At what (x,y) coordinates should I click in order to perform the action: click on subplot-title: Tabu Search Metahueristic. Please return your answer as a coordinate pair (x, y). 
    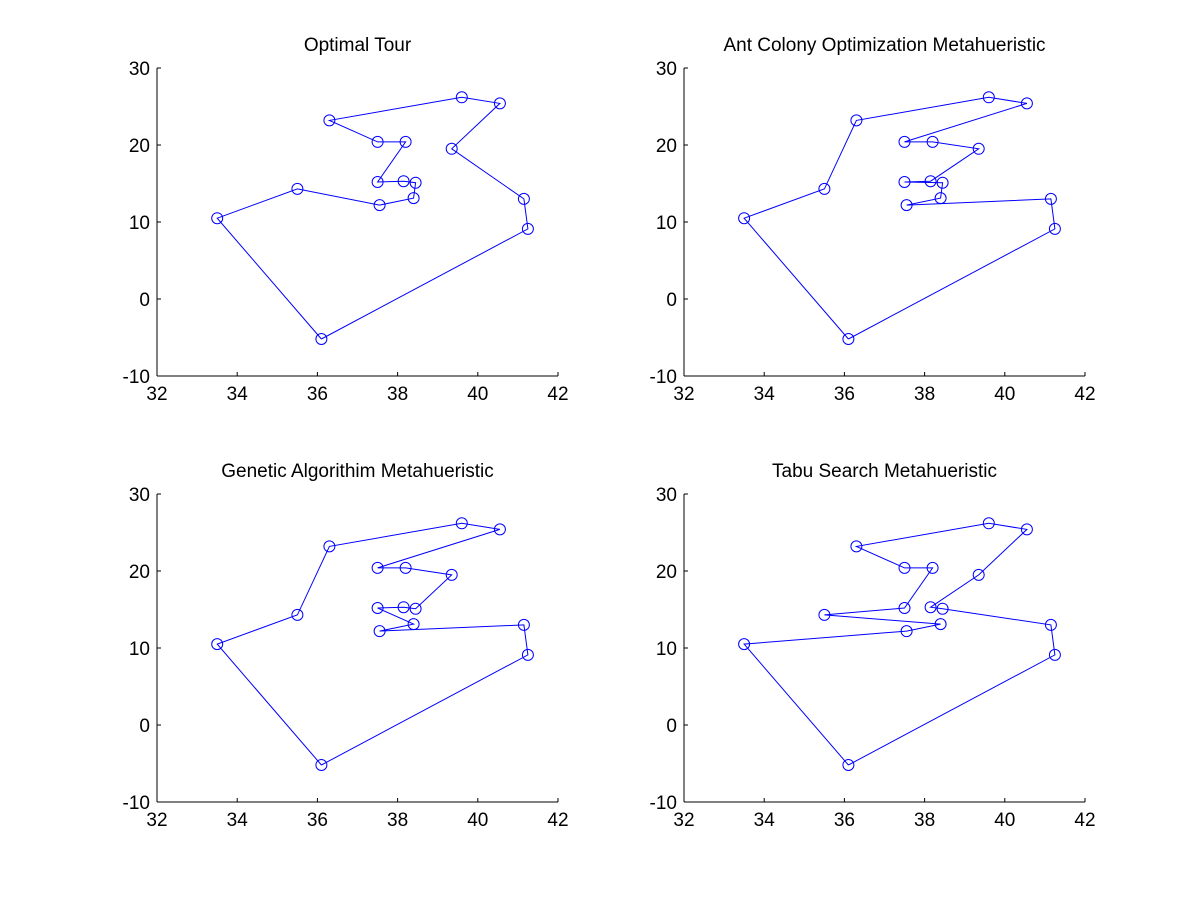
    Looking at the image, I should click on (884, 471).